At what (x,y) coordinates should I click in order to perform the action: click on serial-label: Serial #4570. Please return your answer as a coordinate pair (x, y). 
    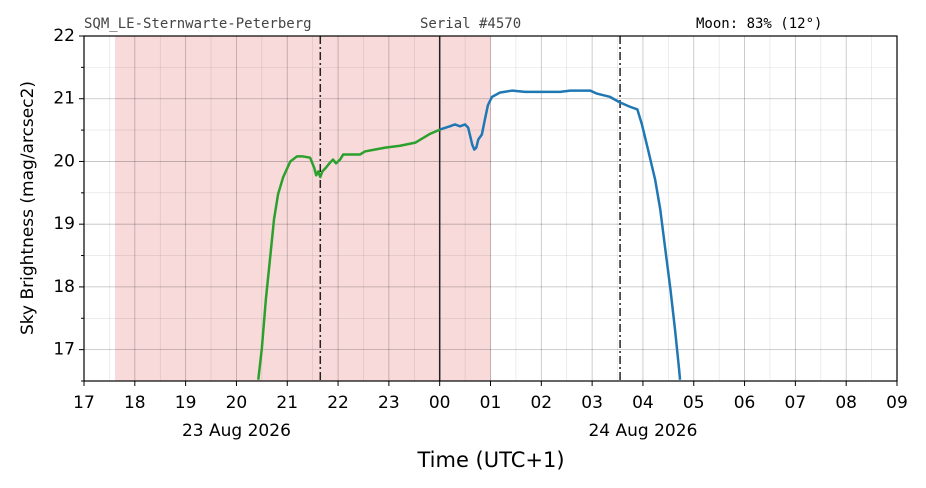
    Looking at the image, I should click on (470, 24).